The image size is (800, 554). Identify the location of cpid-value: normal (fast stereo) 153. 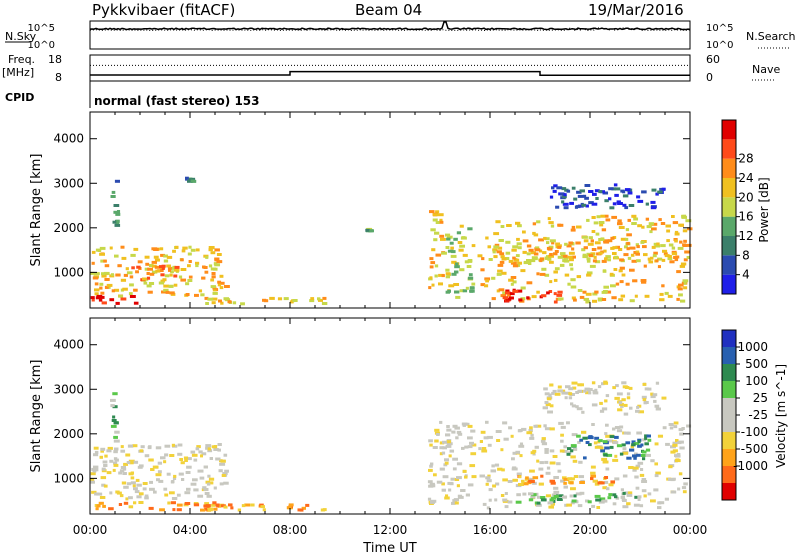
(177, 101).